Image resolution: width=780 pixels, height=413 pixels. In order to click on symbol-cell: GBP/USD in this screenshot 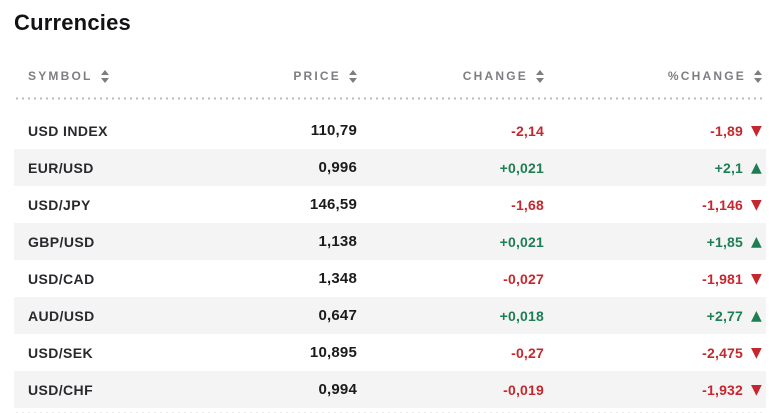, I will do `click(61, 241)`.